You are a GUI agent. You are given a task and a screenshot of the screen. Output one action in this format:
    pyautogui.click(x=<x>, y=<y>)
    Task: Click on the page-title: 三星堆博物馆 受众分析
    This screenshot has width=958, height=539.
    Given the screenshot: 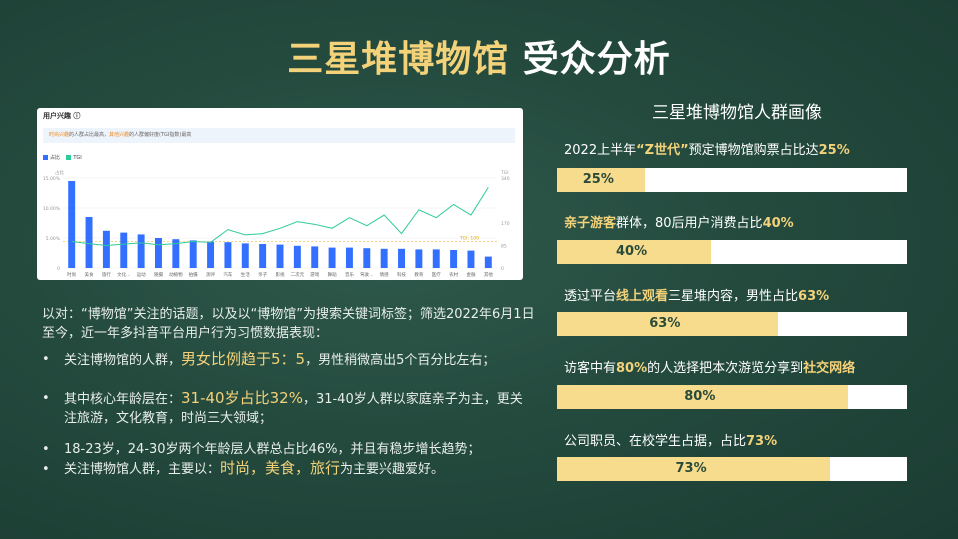 What is the action you would take?
    pyautogui.click(x=479, y=56)
    